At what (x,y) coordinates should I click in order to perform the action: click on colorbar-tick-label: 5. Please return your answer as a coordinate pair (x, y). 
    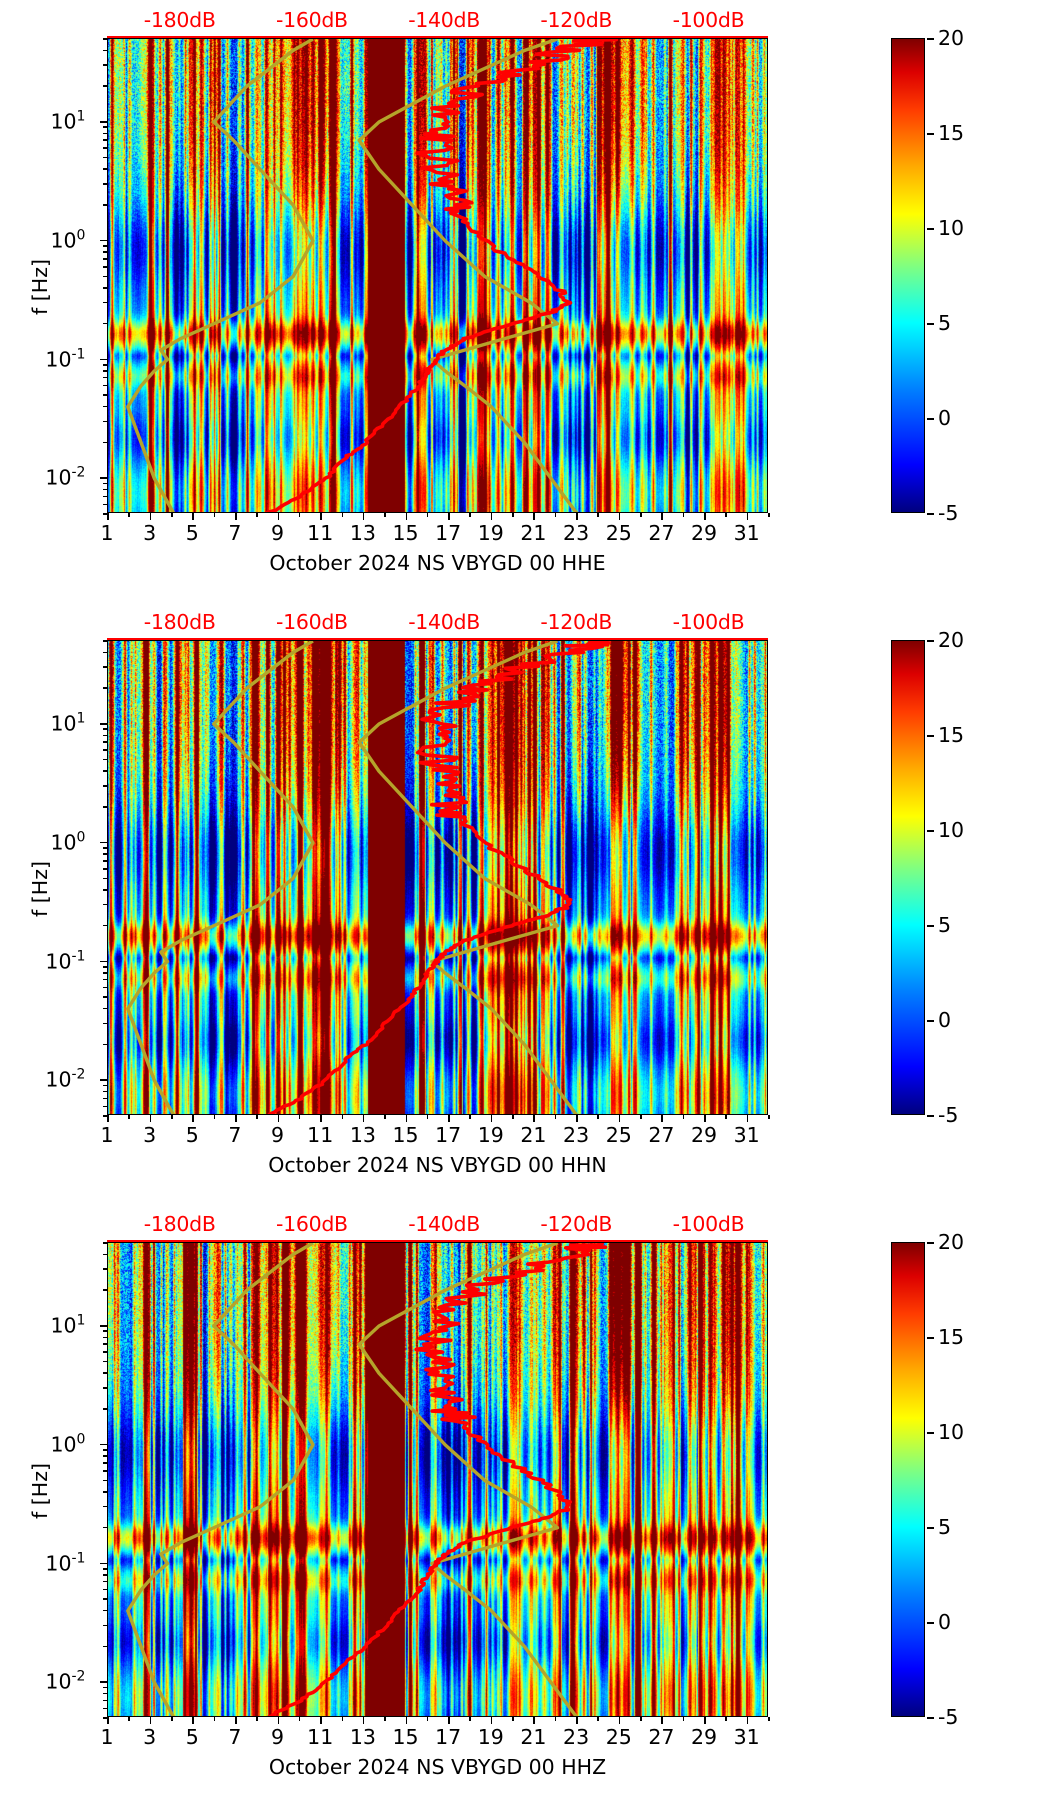
    Looking at the image, I should click on (945, 1527).